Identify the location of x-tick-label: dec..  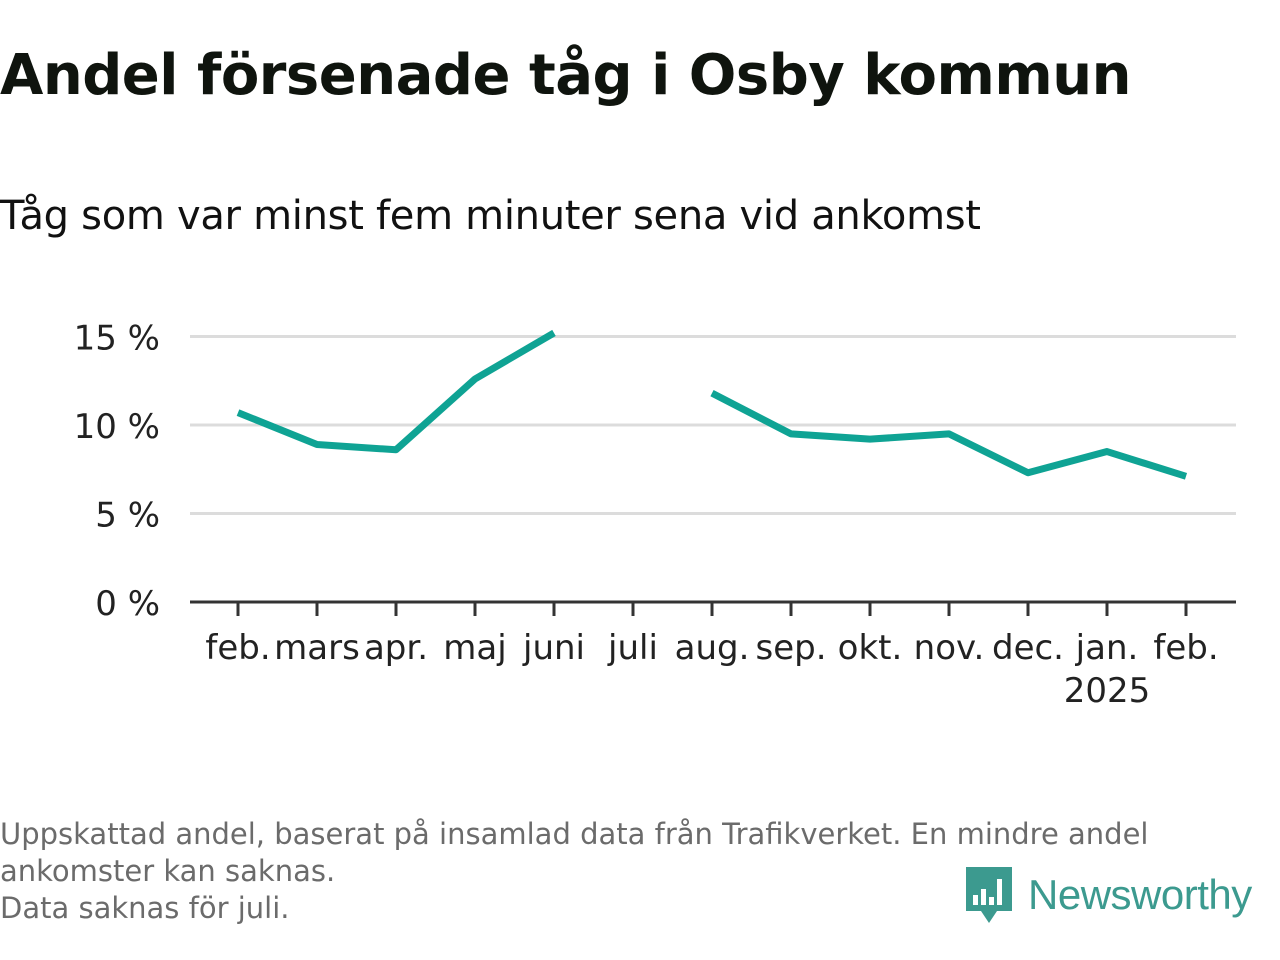
(1028, 648).